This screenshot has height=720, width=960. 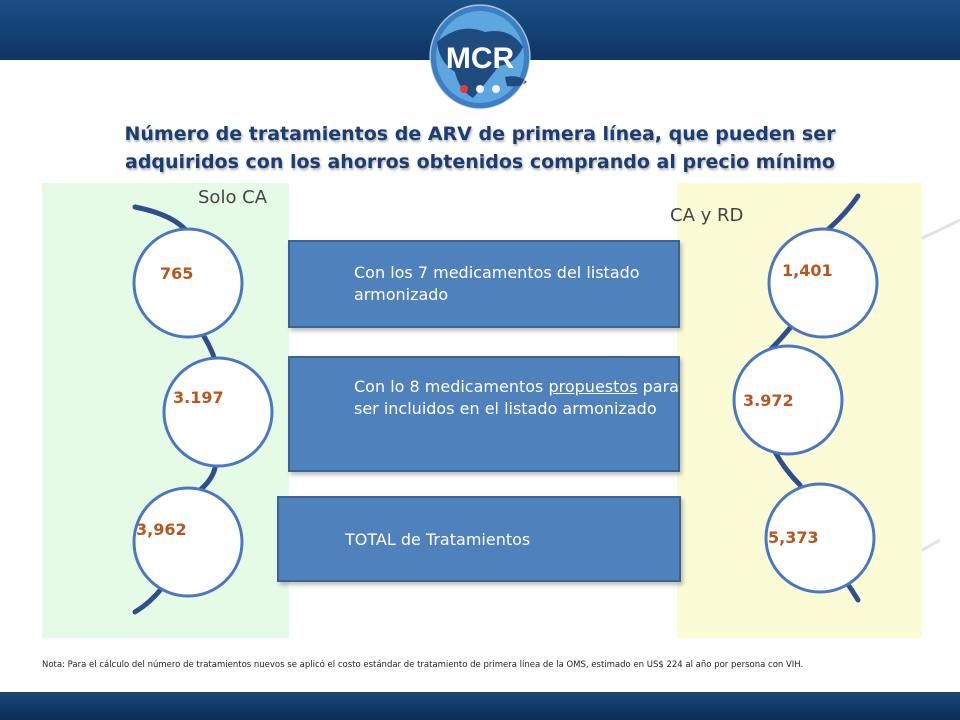 What do you see at coordinates (480, 706) in the screenshot?
I see `footer-bar` at bounding box center [480, 706].